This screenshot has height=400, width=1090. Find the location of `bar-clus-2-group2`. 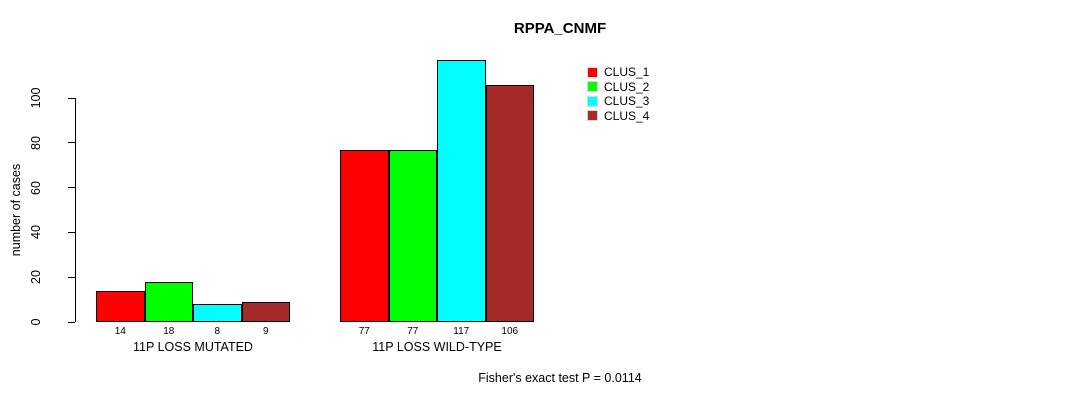

bar-clus-2-group2 is located at coordinates (412, 235).